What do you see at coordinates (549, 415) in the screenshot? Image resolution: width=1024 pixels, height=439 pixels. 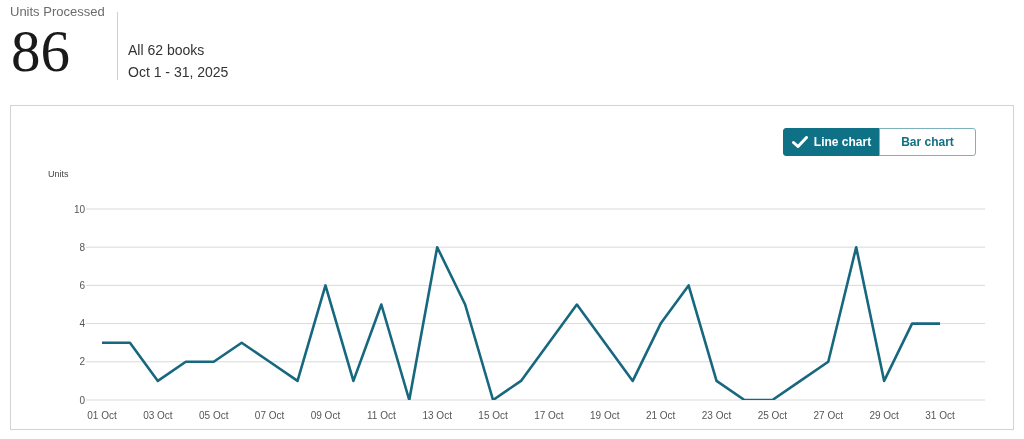 I see `x-tick-label: 17 Oct` at bounding box center [549, 415].